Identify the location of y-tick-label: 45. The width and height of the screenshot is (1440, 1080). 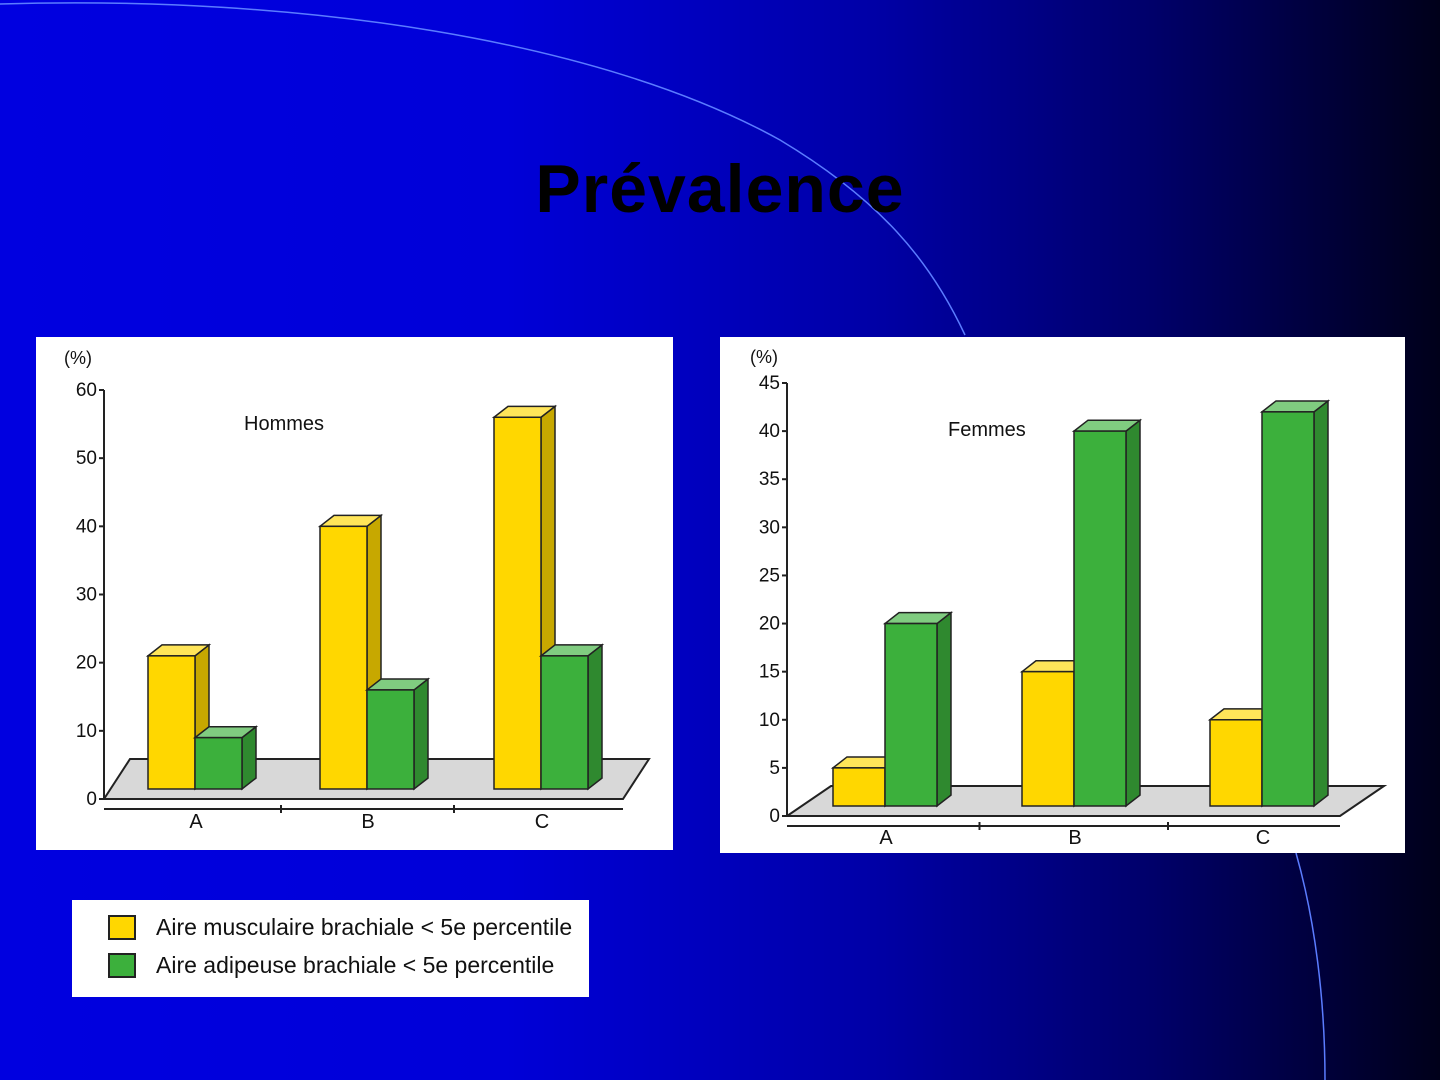
(769, 383).